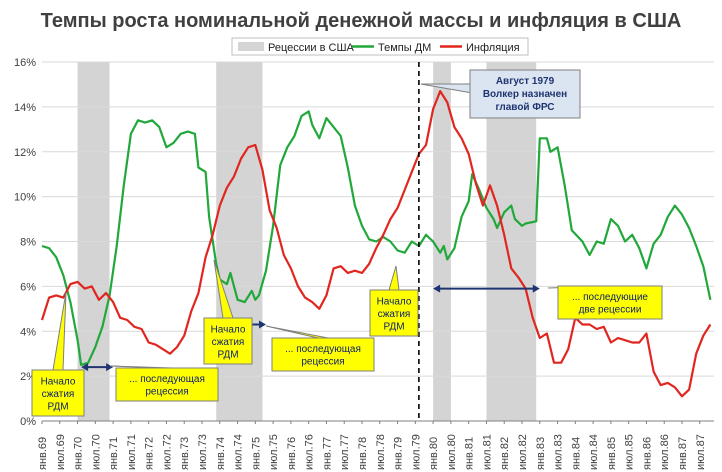 Image resolution: width=722 pixels, height=472 pixels. What do you see at coordinates (434, 453) in the screenshot?
I see `x-tick-label: янв.80` at bounding box center [434, 453].